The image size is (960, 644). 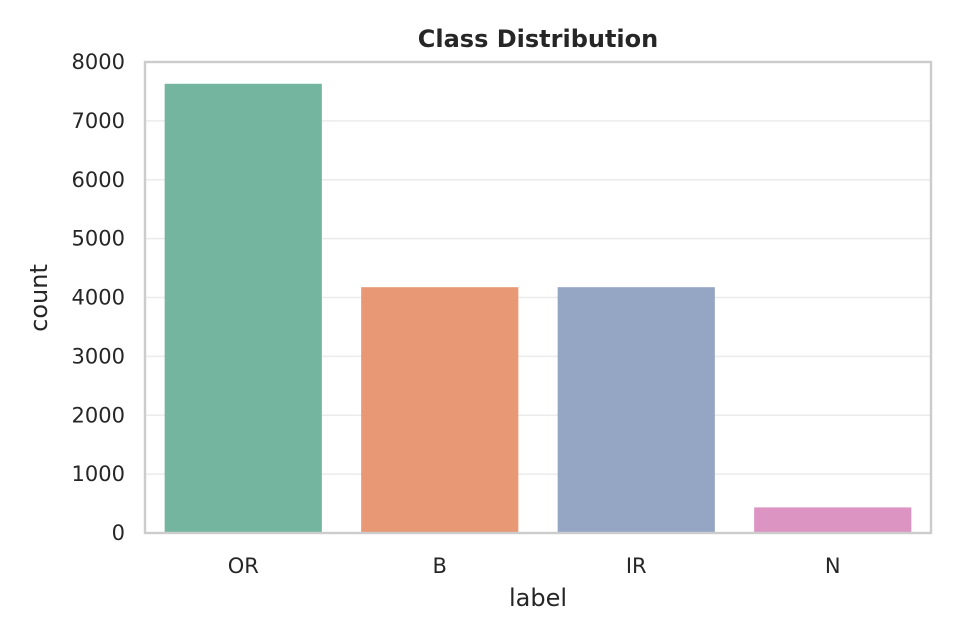 What do you see at coordinates (118, 533) in the screenshot?
I see `y-tick-label: 0` at bounding box center [118, 533].